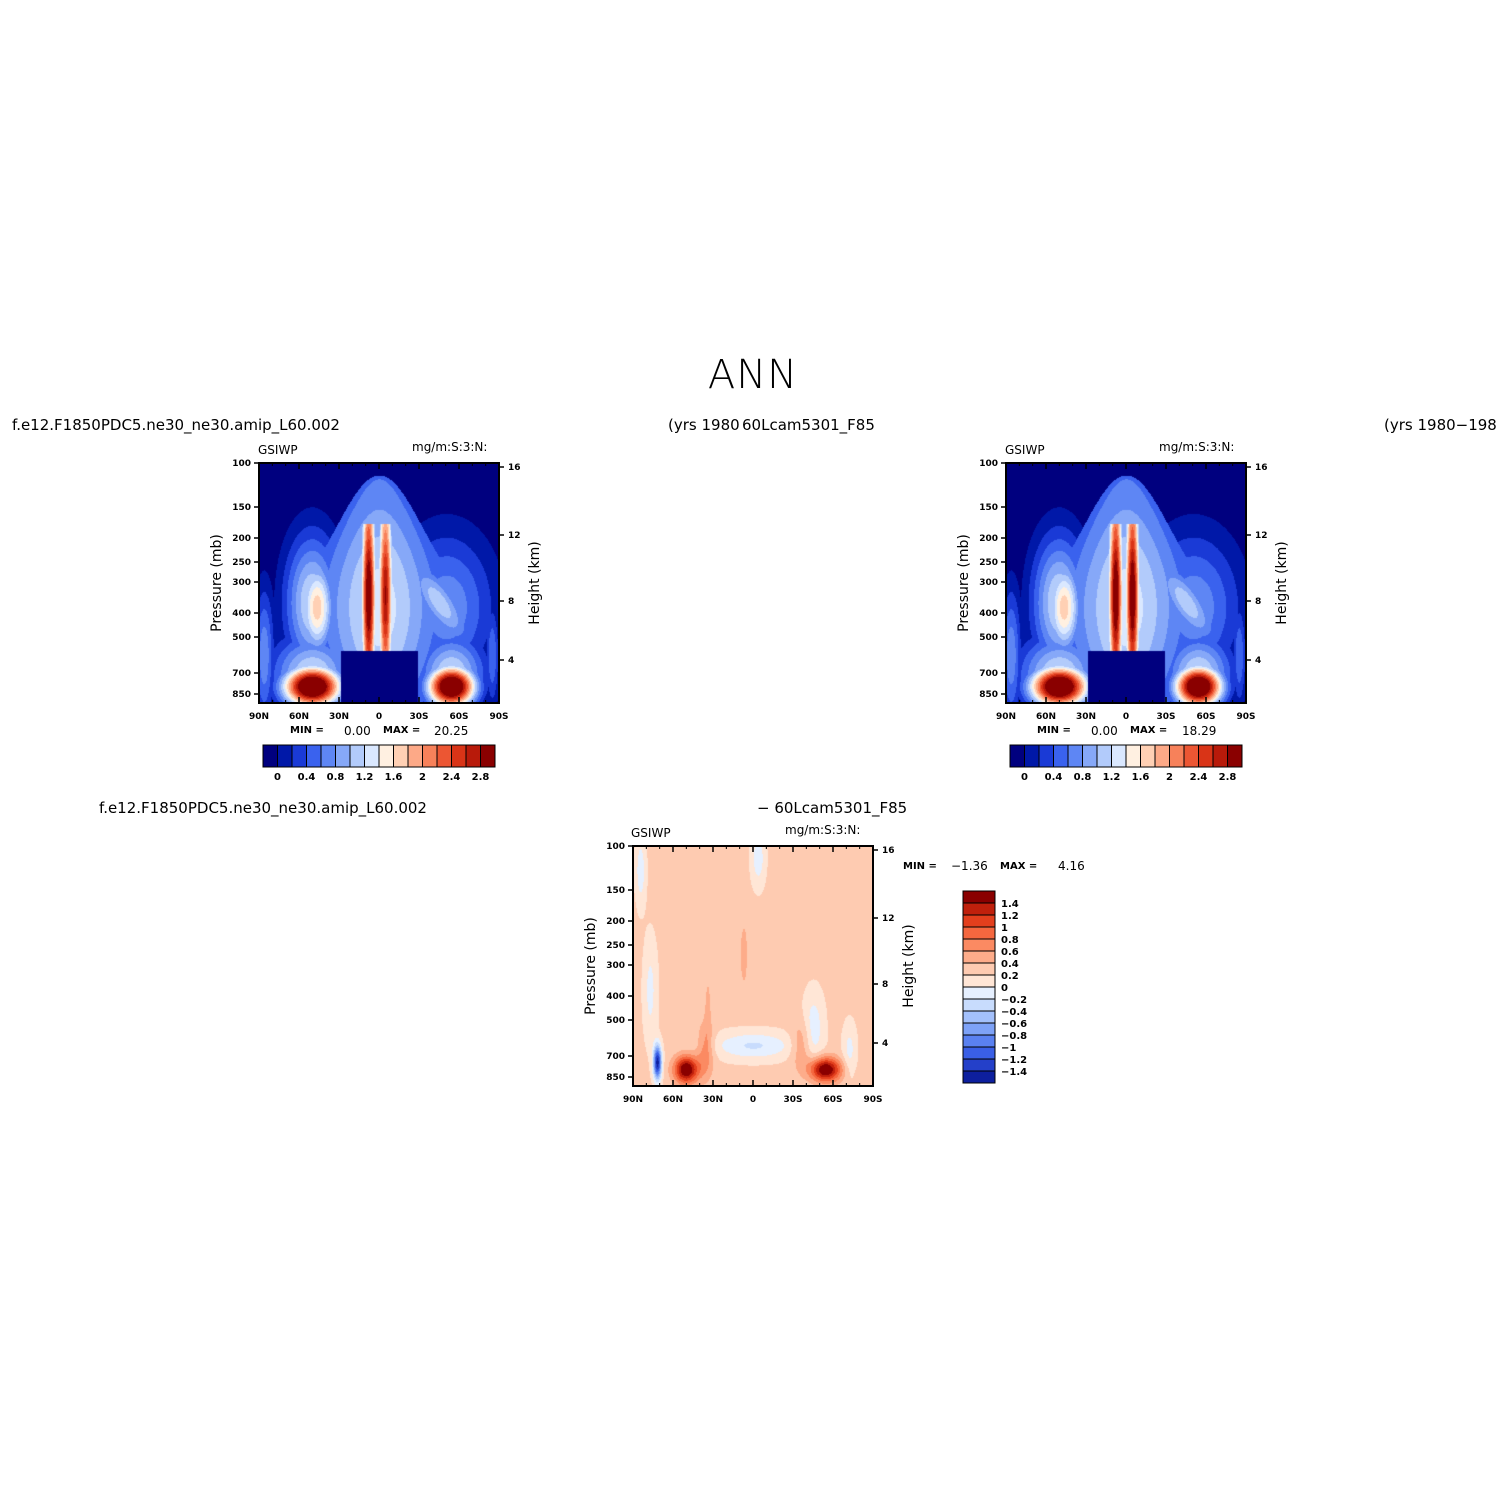 This screenshot has height=1509, width=1506. What do you see at coordinates (1019, 866) in the screenshot?
I see `panel3-max-label: MAX =` at bounding box center [1019, 866].